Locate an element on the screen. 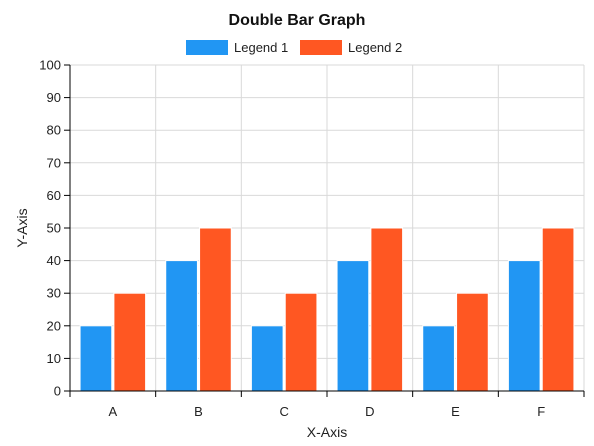  y-tick-label: 10 is located at coordinates (54, 358).